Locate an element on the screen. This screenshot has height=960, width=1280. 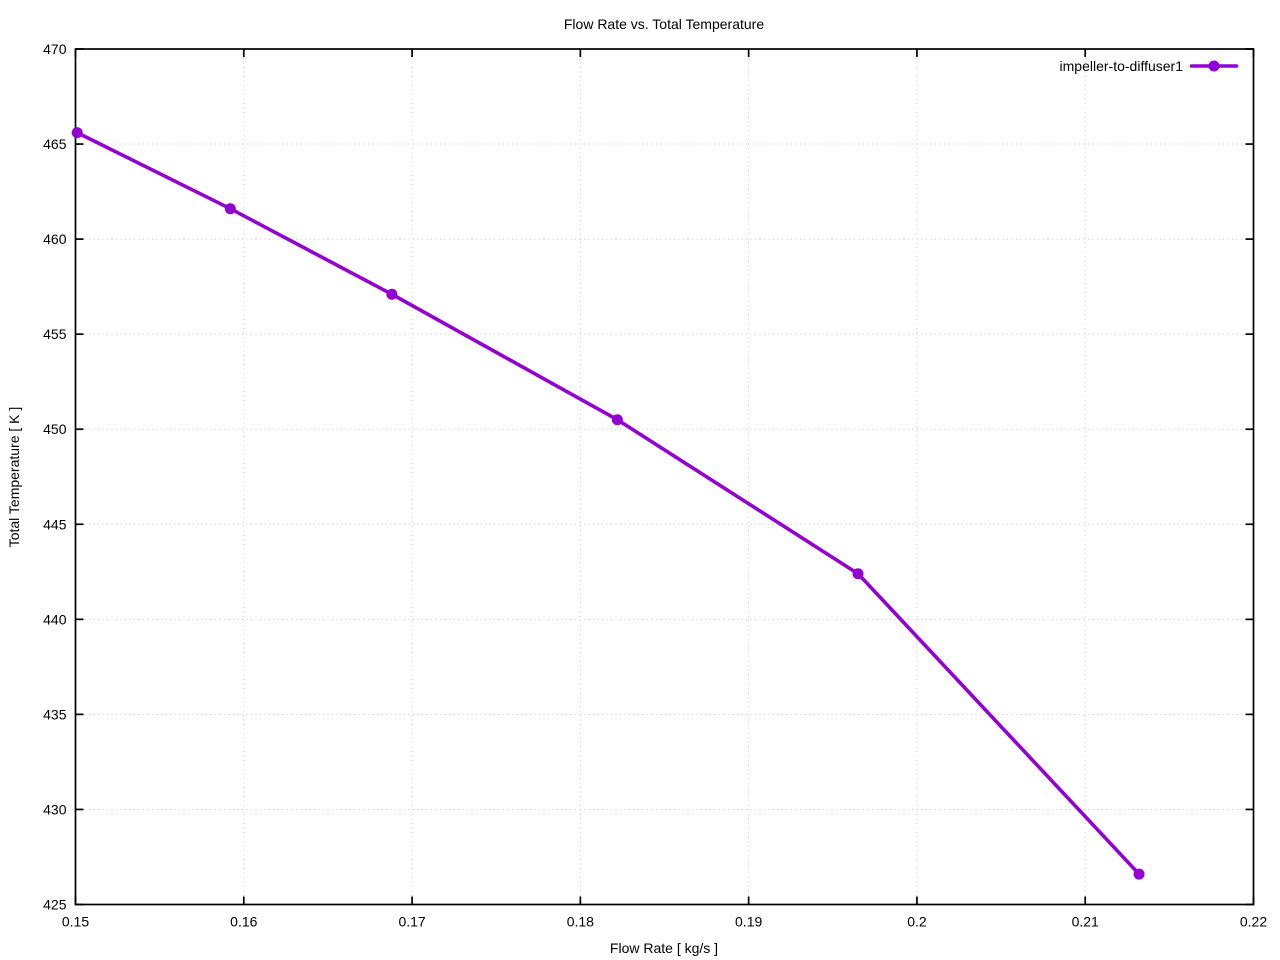
x-axis-label: Flow Rate [ kg/s ] is located at coordinates (664, 948).